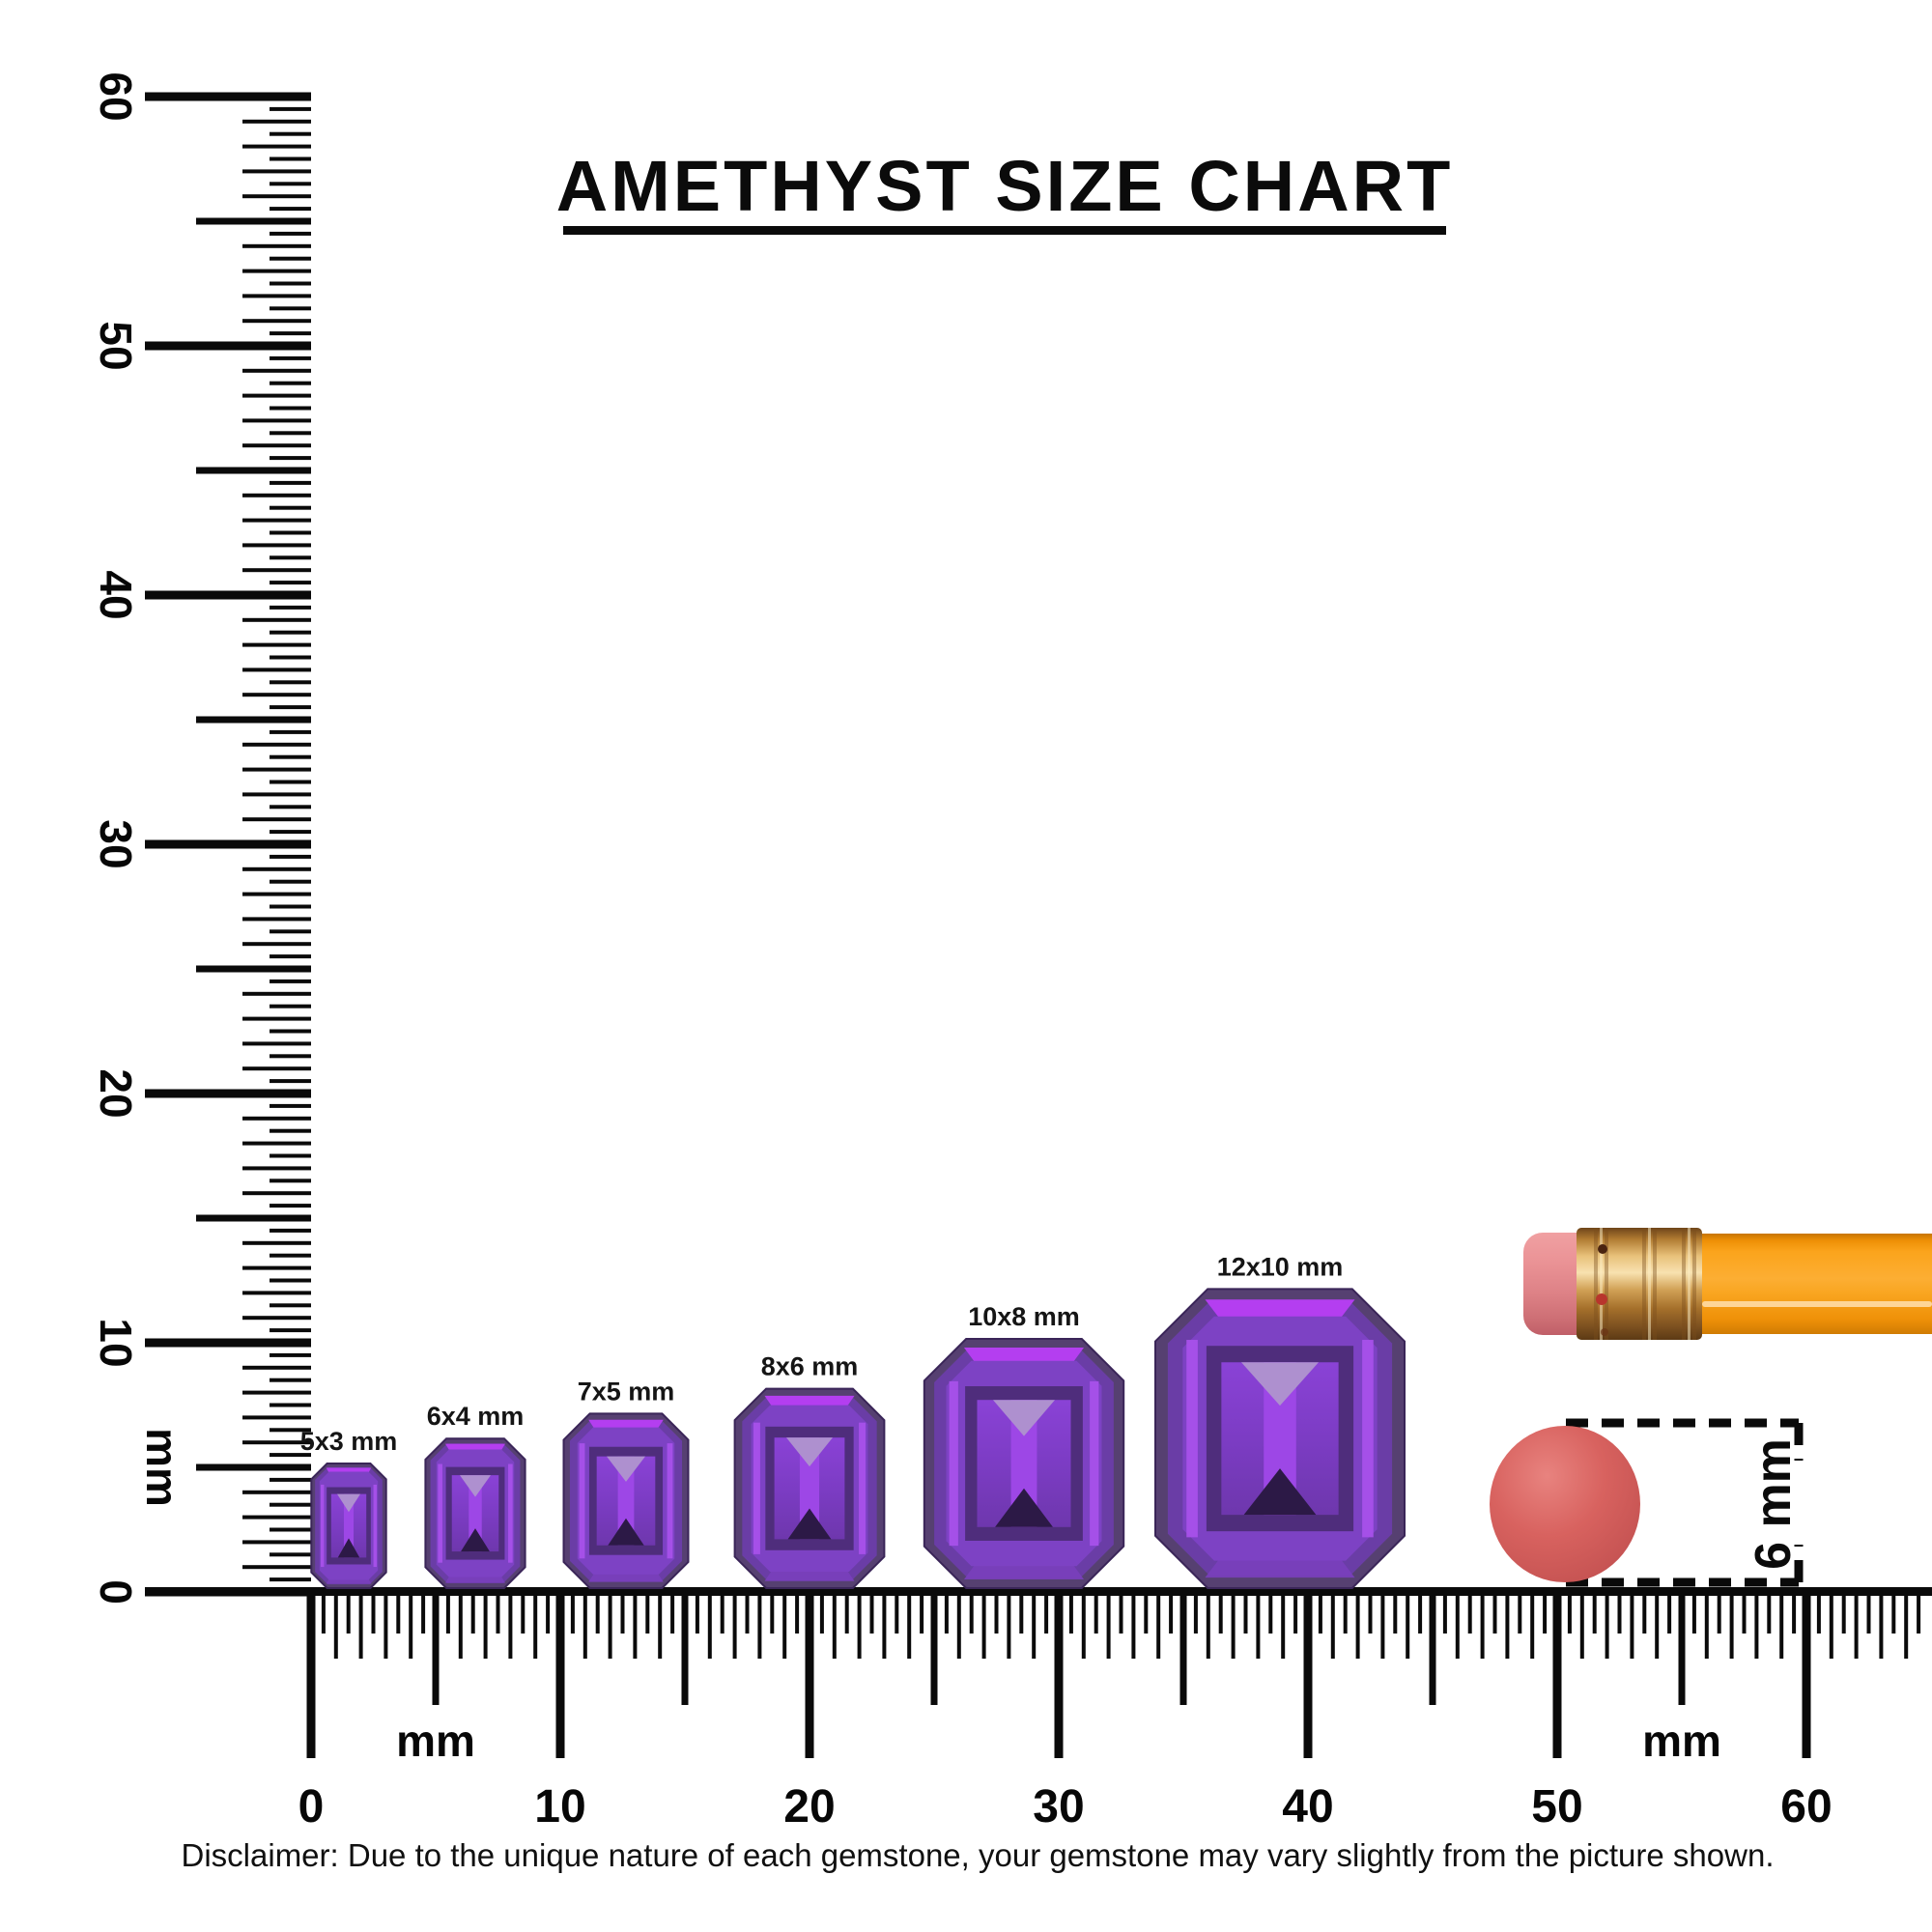 This screenshot has height=1932, width=1932. What do you see at coordinates (1727, 1284) in the screenshot?
I see `pencil` at bounding box center [1727, 1284].